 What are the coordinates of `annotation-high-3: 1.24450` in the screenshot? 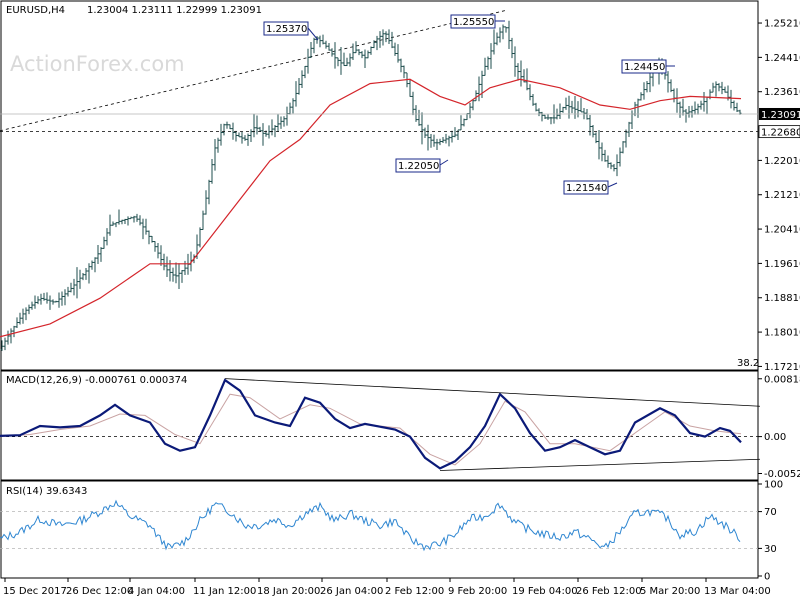 It's located at (648, 66).